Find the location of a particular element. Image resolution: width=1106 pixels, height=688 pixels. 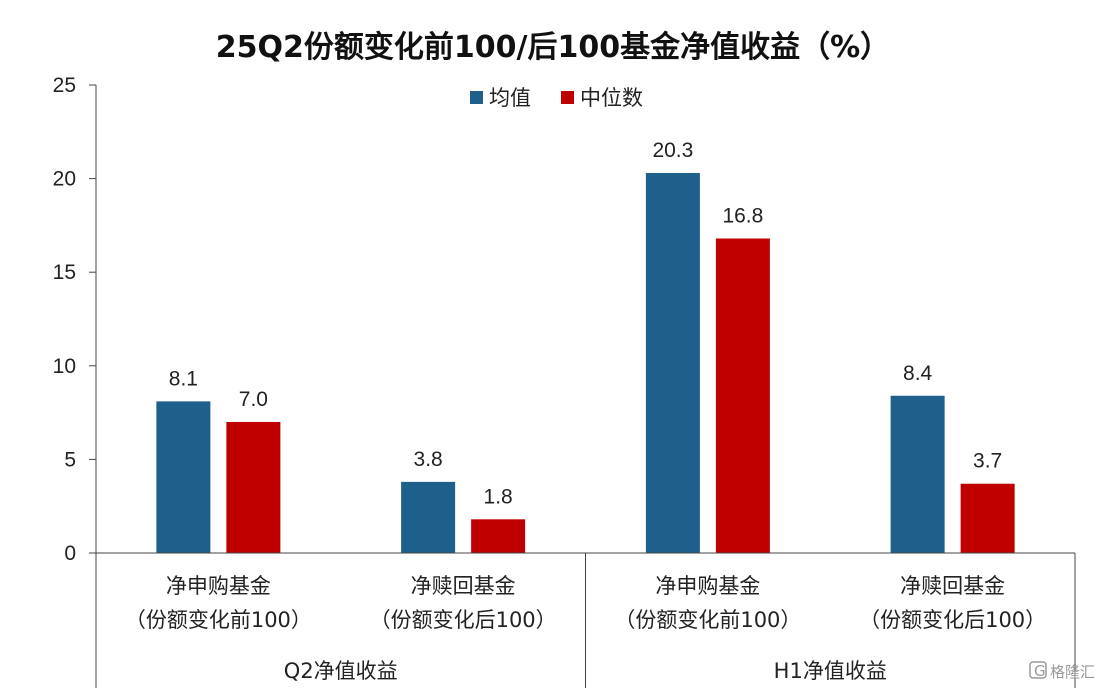

watermark: G 格隆汇 is located at coordinates (1062, 671).